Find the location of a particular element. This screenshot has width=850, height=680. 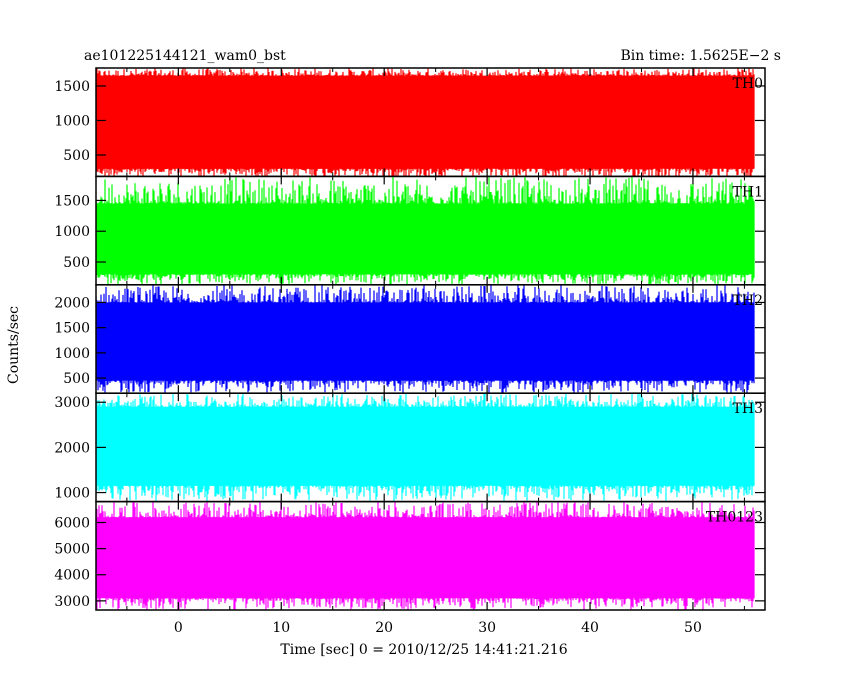

panel-th1: 500 1000 1500 TH1 is located at coordinates (410, 230).